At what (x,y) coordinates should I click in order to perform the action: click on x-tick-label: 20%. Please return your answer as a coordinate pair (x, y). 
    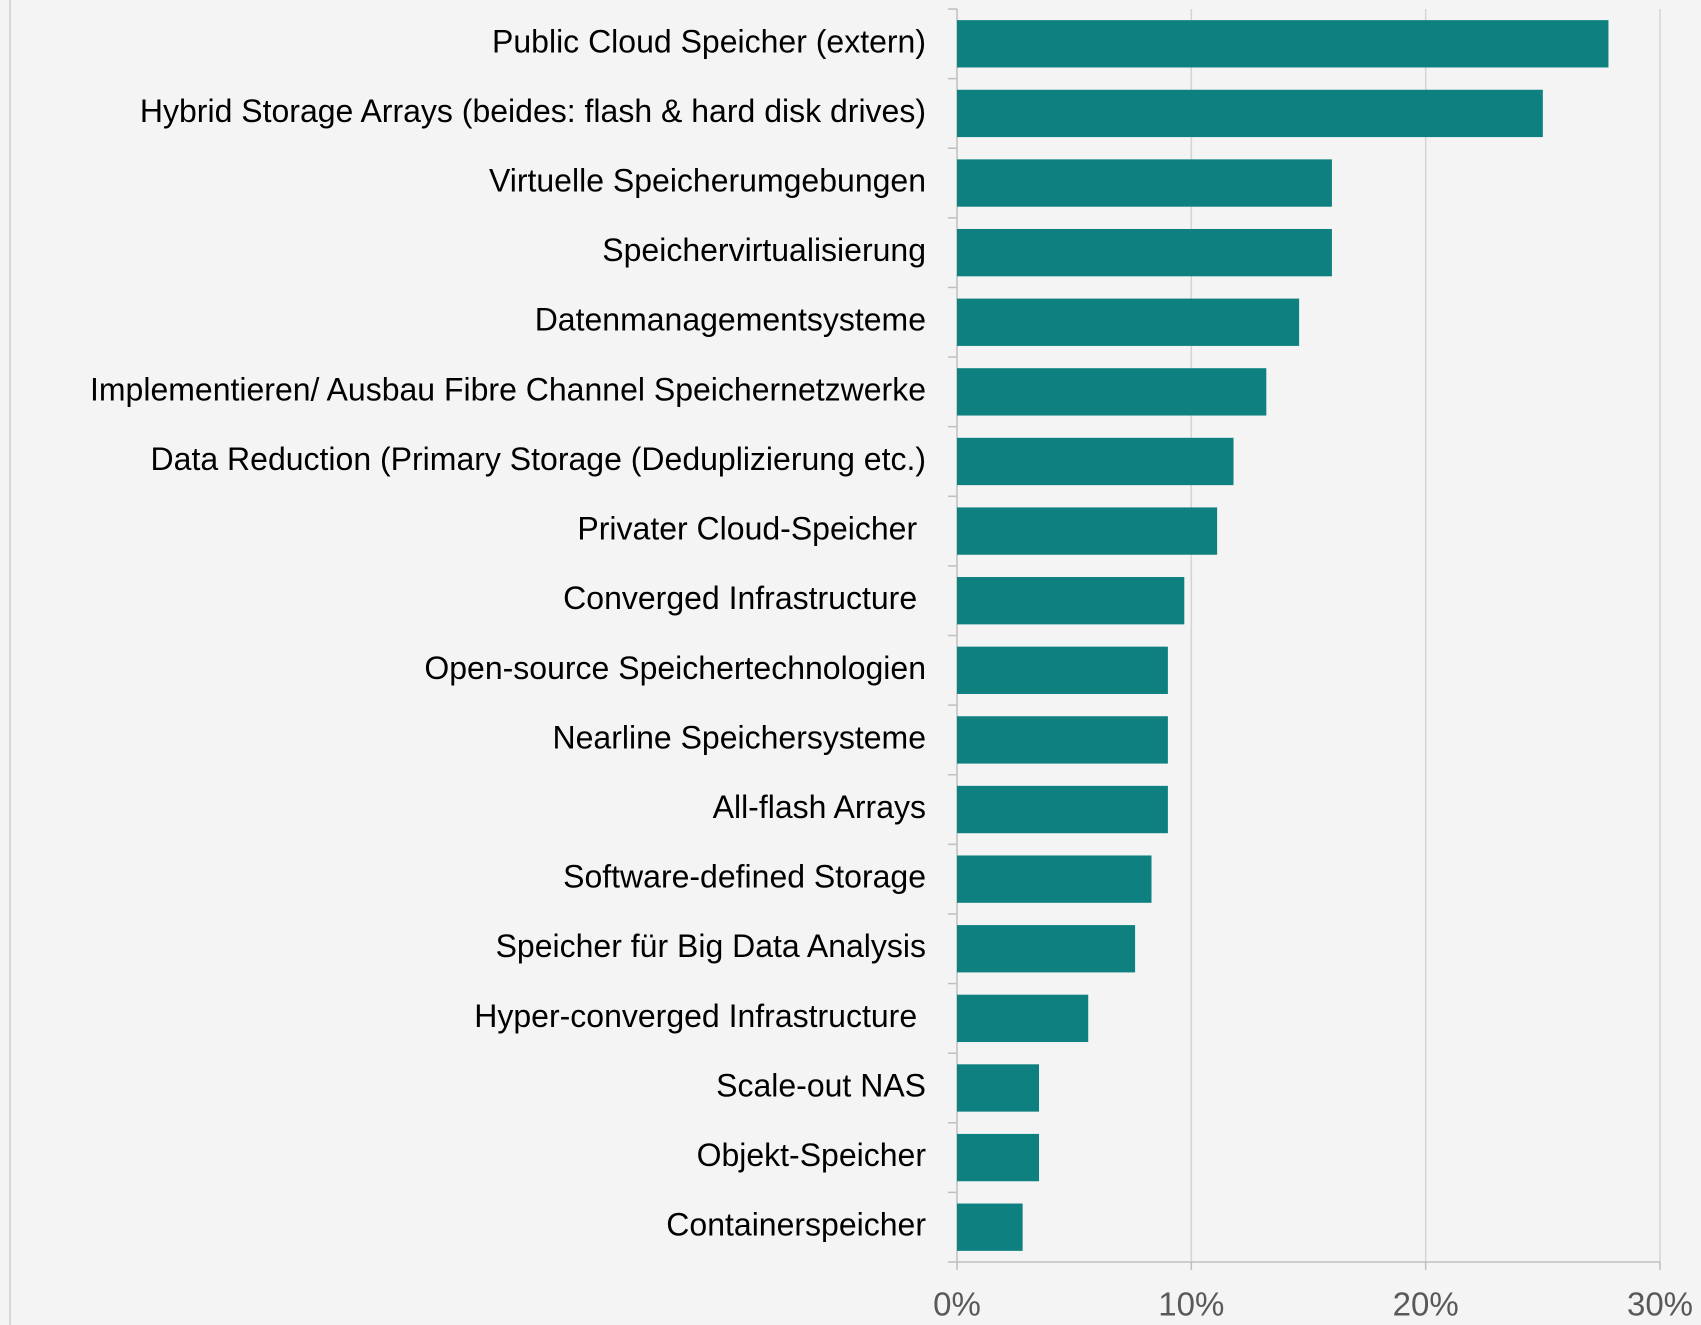
    Looking at the image, I should click on (1426, 1304).